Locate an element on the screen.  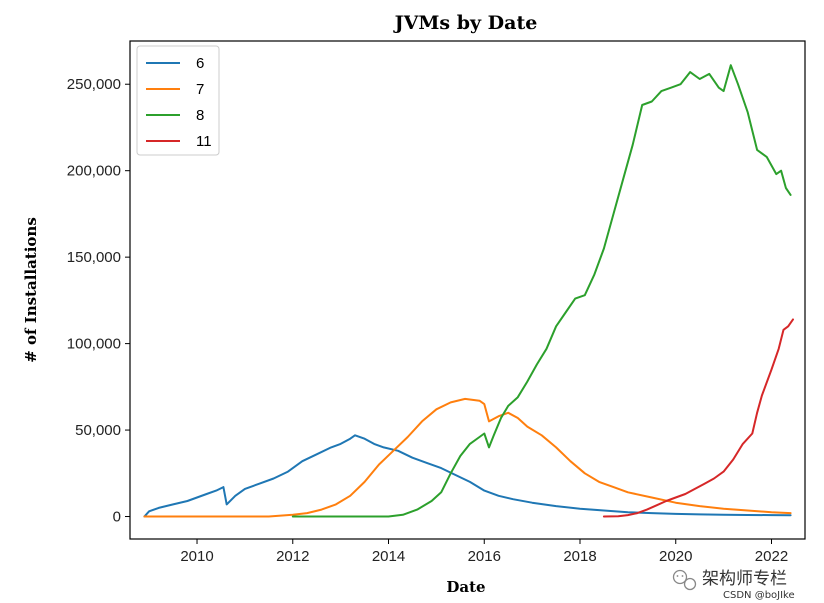
y-tick-label: 200,000 is located at coordinates (94, 171).